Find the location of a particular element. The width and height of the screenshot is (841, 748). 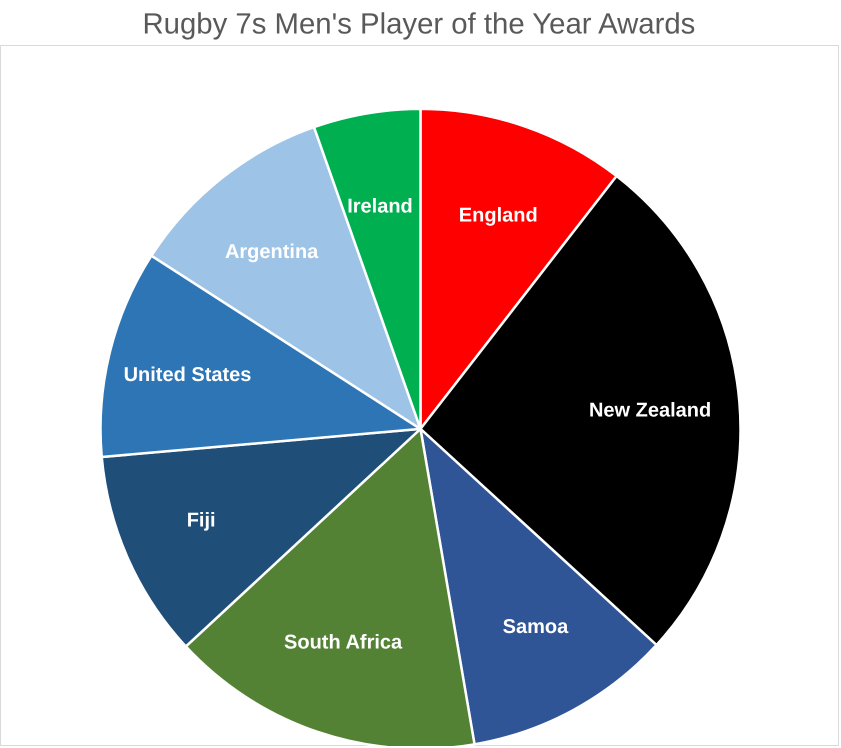

slice-label: Argentina is located at coordinates (272, 252).